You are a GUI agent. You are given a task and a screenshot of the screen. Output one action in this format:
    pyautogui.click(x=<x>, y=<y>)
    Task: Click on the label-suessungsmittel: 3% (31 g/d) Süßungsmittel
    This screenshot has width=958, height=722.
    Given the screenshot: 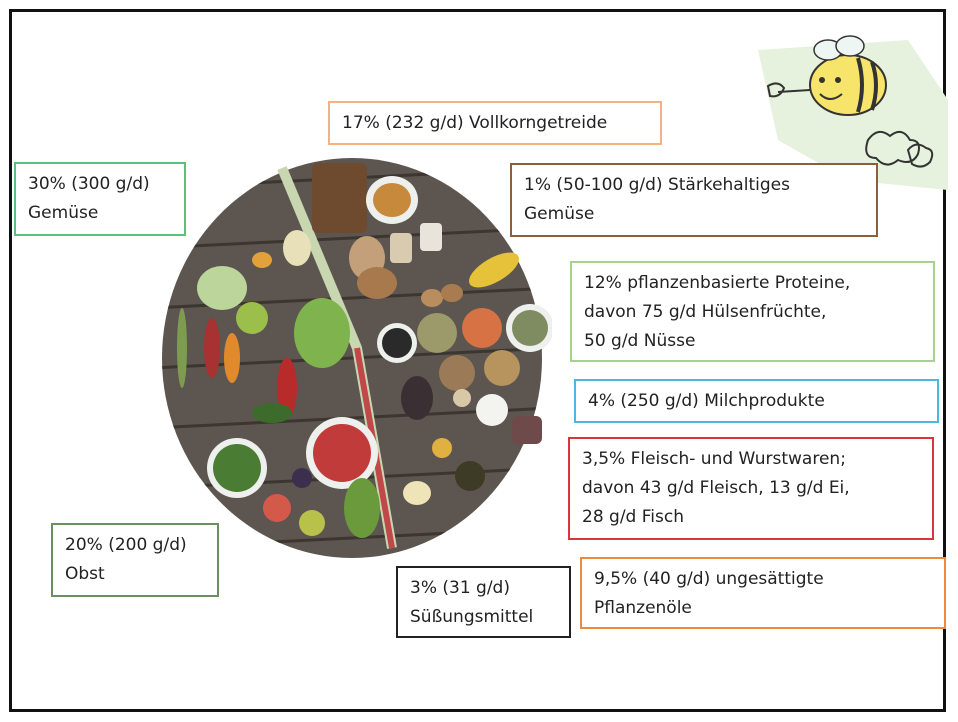 What is the action you would take?
    pyautogui.click(x=483, y=602)
    